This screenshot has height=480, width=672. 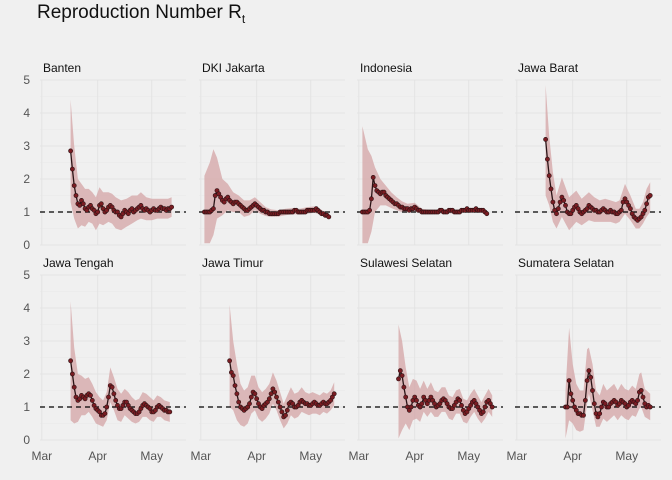 I want to click on chart-title-text: Reproduction Number R, so click(x=139, y=12).